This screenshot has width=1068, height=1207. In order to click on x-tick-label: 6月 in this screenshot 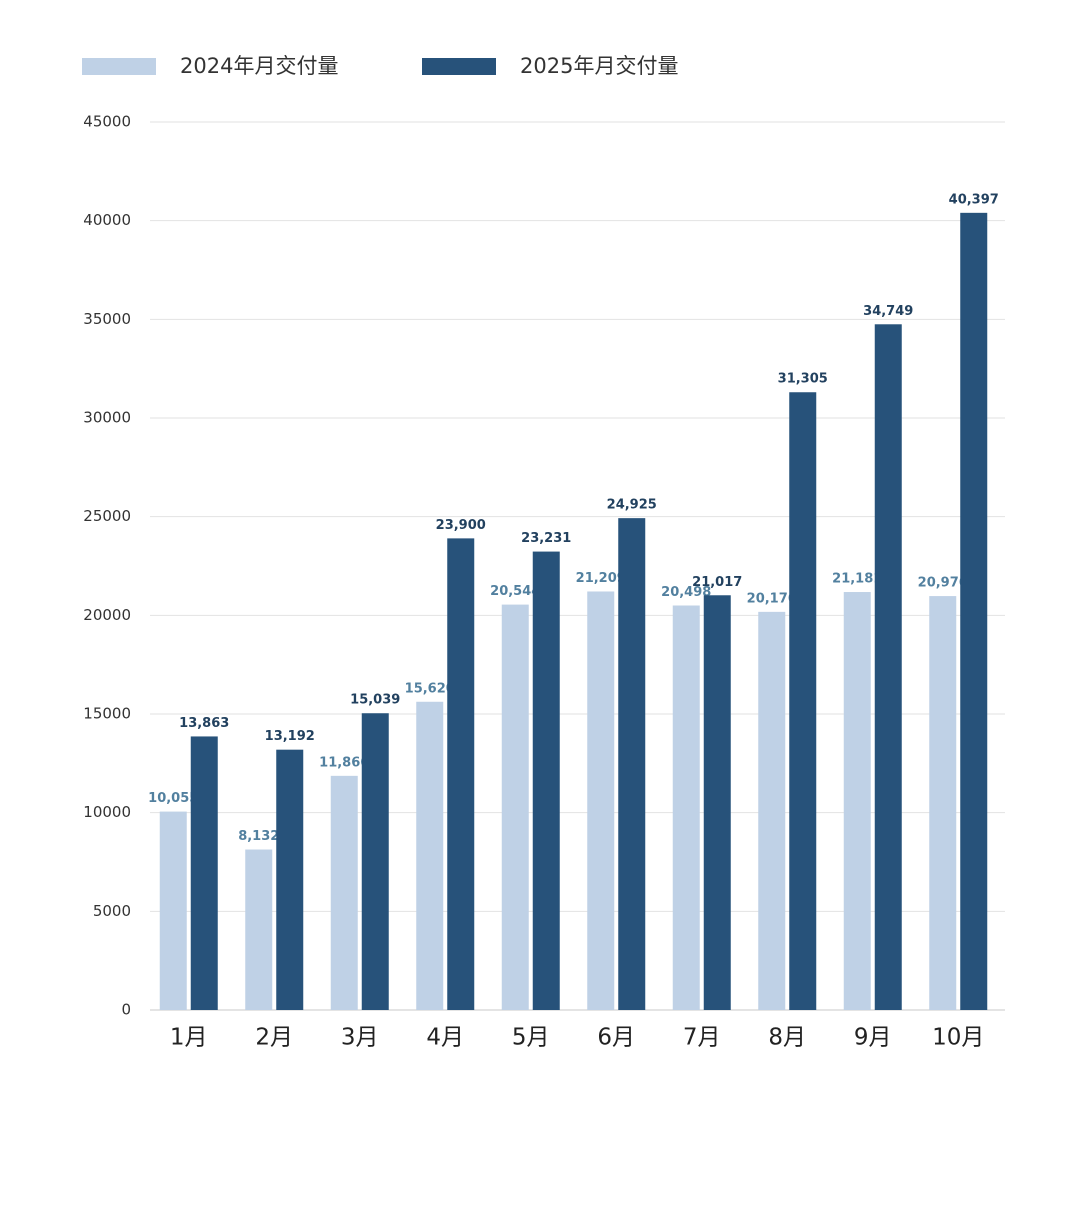, I will do `click(616, 1038)`.